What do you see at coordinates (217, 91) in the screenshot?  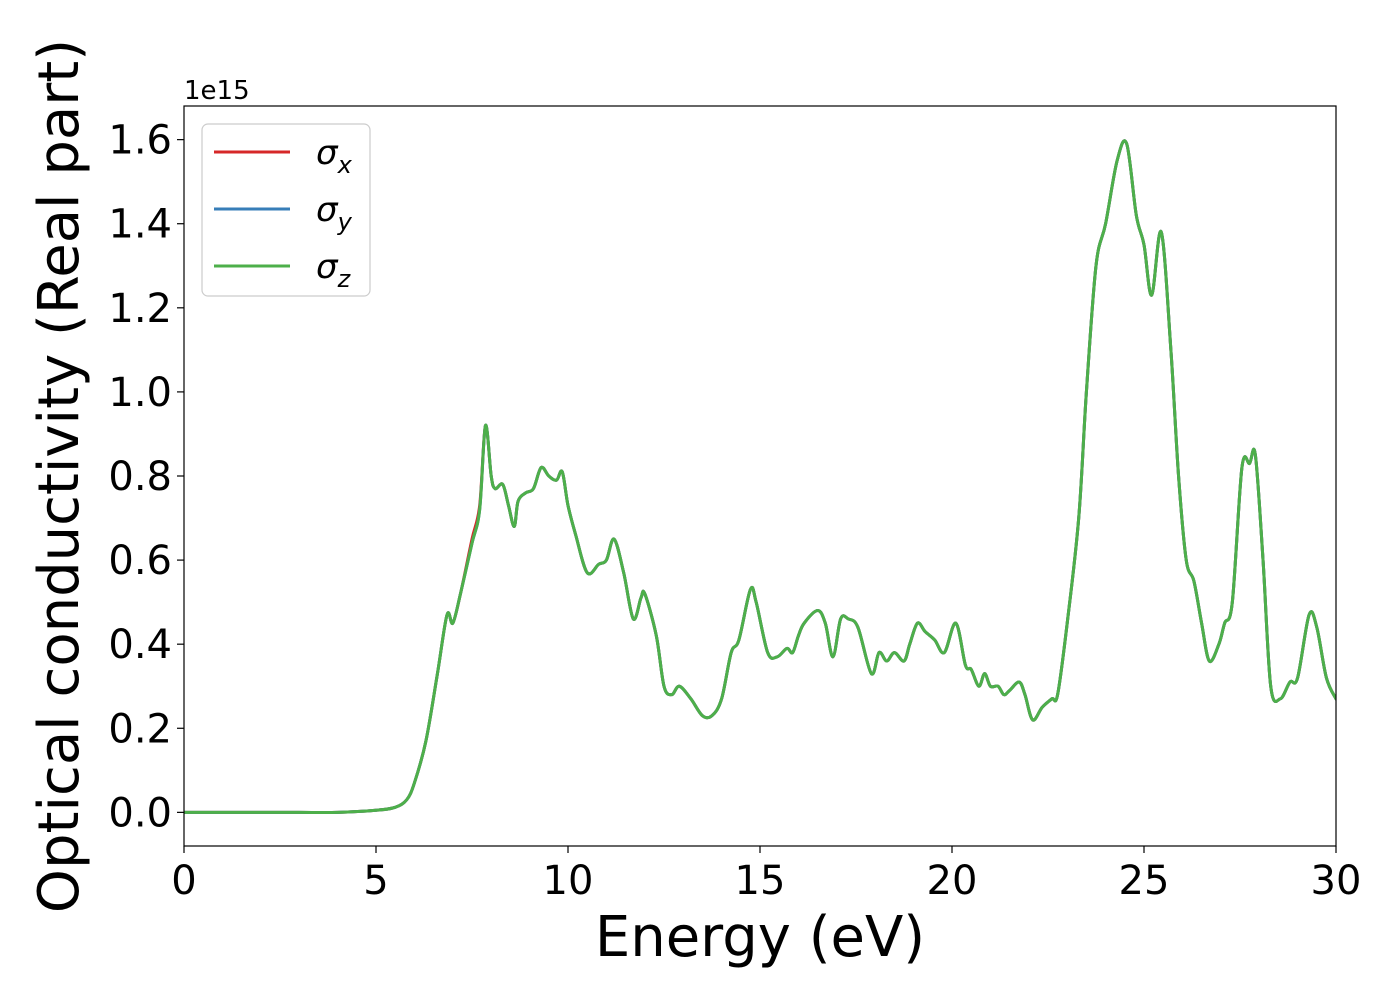 I see `y-offset-text: 1e15` at bounding box center [217, 91].